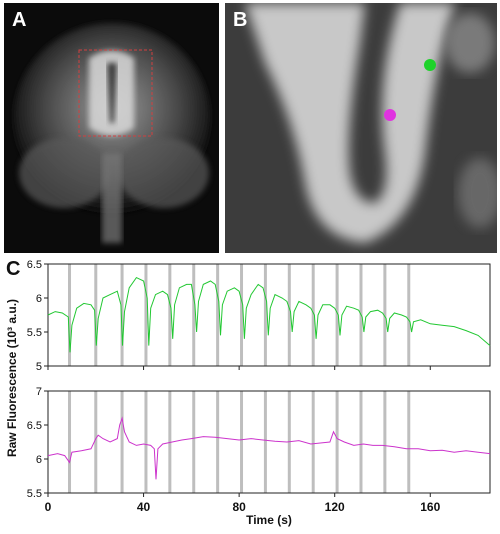  What do you see at coordinates (115, 93) in the screenshot?
I see `roi-box` at bounding box center [115, 93].